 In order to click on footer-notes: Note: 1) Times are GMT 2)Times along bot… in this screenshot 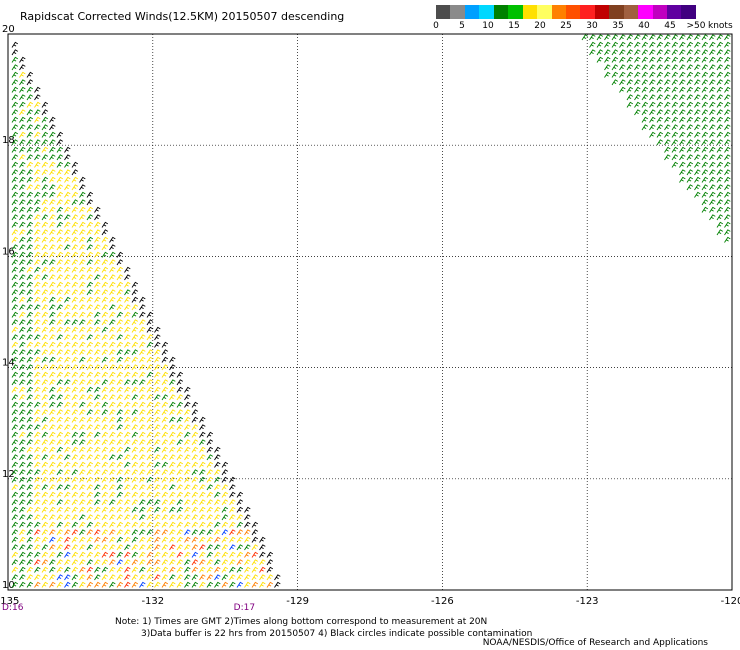, I will do `click(323, 628)`.